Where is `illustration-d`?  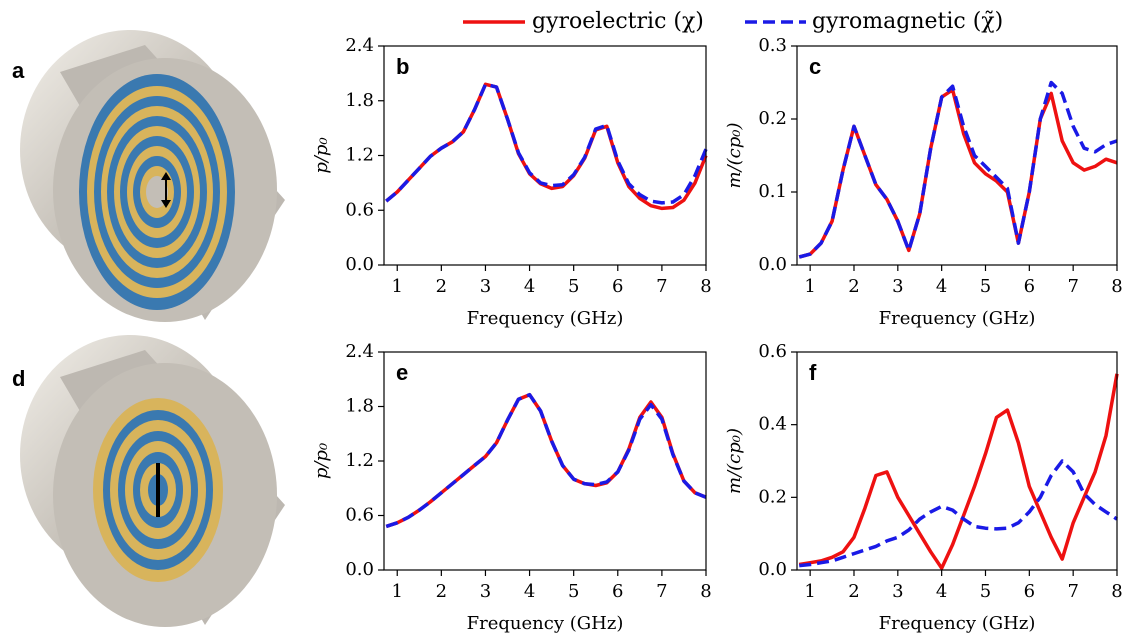
illustration-d is located at coordinates (152, 481).